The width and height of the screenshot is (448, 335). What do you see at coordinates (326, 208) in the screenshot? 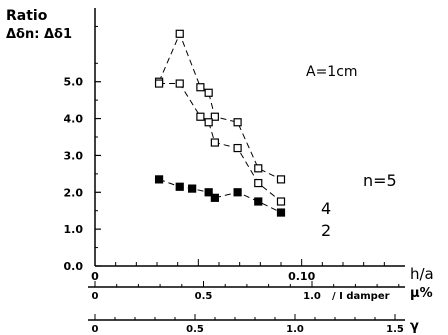
I see `series-label: 4` at bounding box center [326, 208].